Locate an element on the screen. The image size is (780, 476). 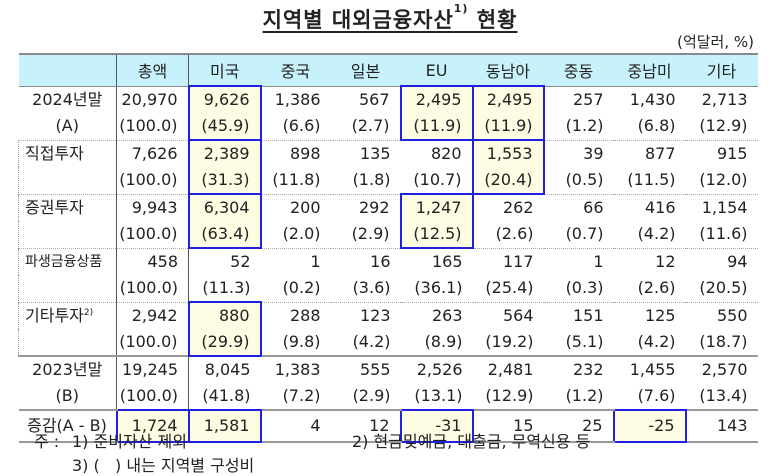
cell: 915 is located at coordinates (721, 153).